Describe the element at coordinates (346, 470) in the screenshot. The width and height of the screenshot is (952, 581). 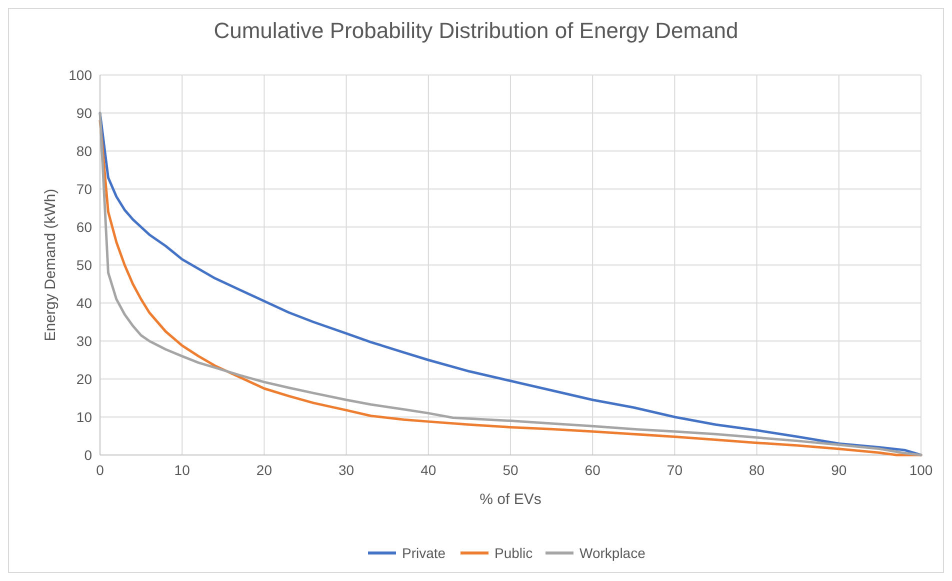
I see `x-tick-label: 30` at that location.